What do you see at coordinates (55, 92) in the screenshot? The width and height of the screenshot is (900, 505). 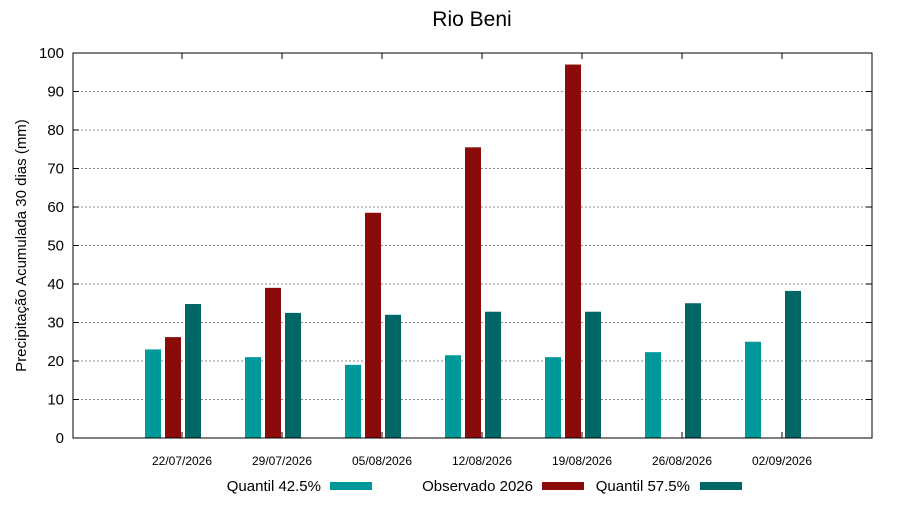 I see `y-tick-label: 90` at bounding box center [55, 92].